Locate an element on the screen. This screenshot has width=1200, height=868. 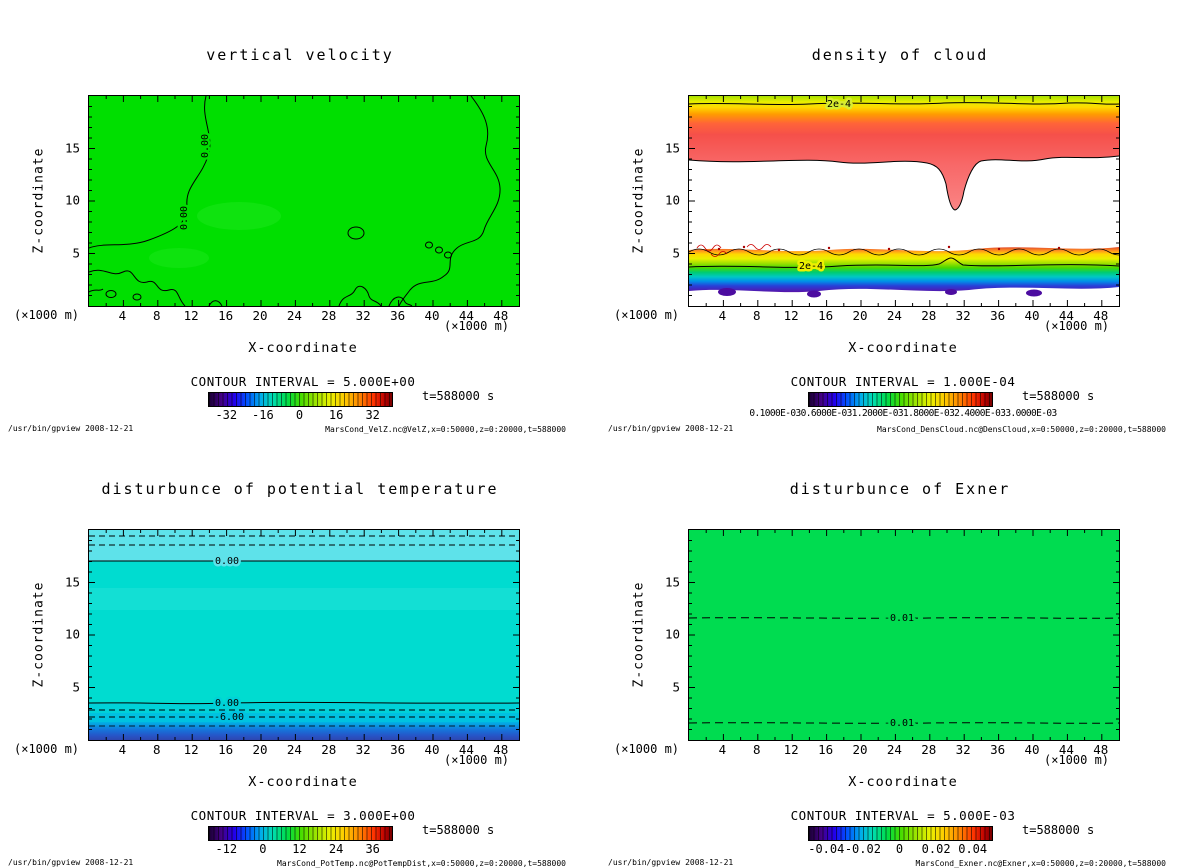
tick-label: -12 is located at coordinates (226, 849).